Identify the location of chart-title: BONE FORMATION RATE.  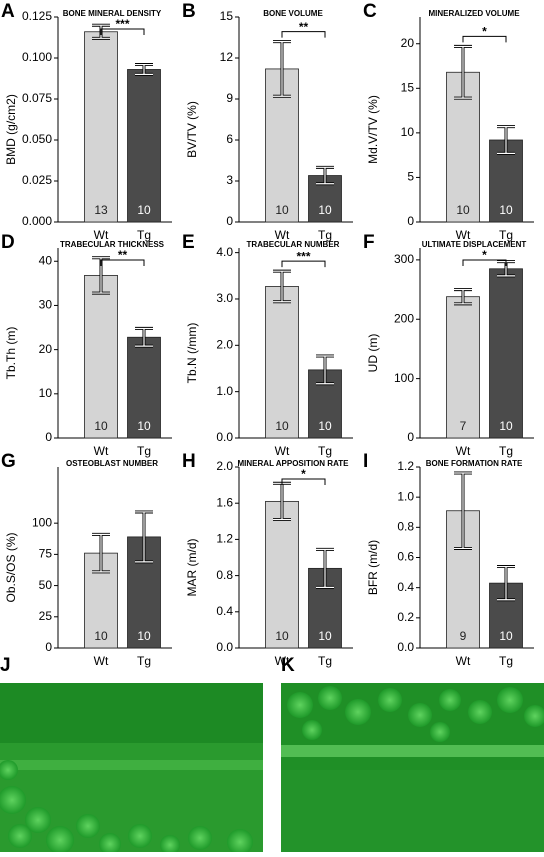
(474, 463).